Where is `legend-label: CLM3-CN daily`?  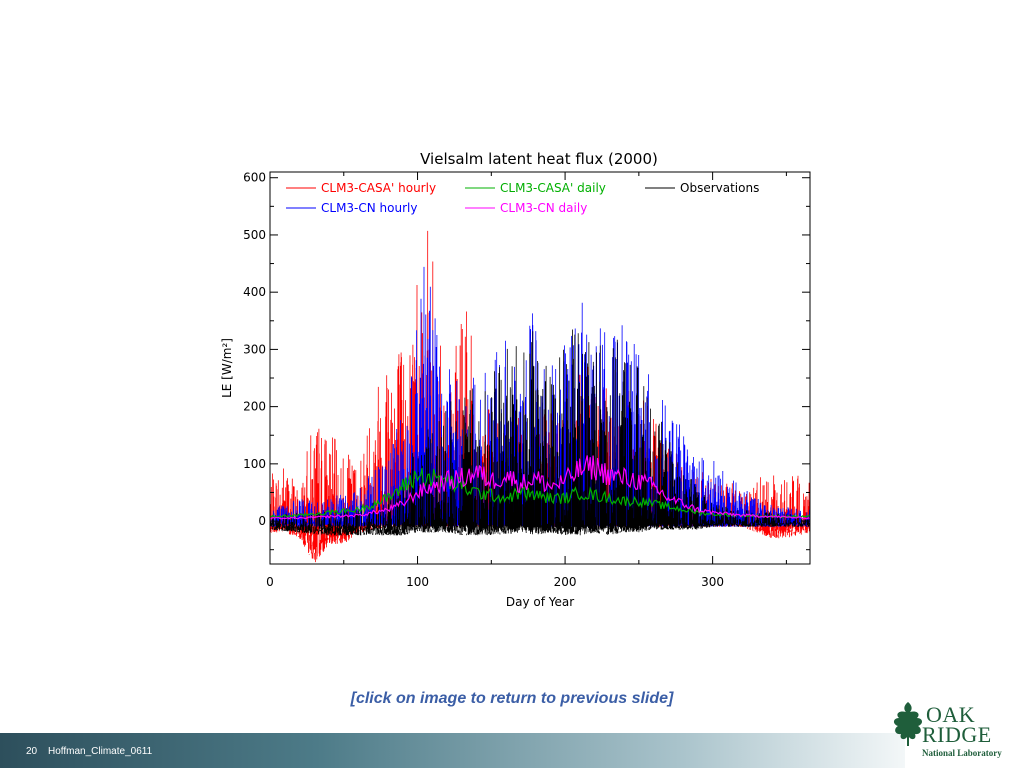 legend-label: CLM3-CN daily is located at coordinates (543, 208).